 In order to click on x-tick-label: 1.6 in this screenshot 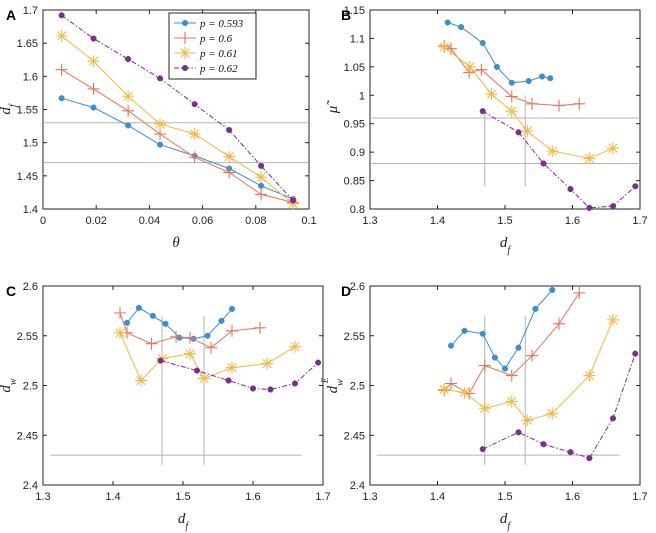, I will do `click(572, 497)`.